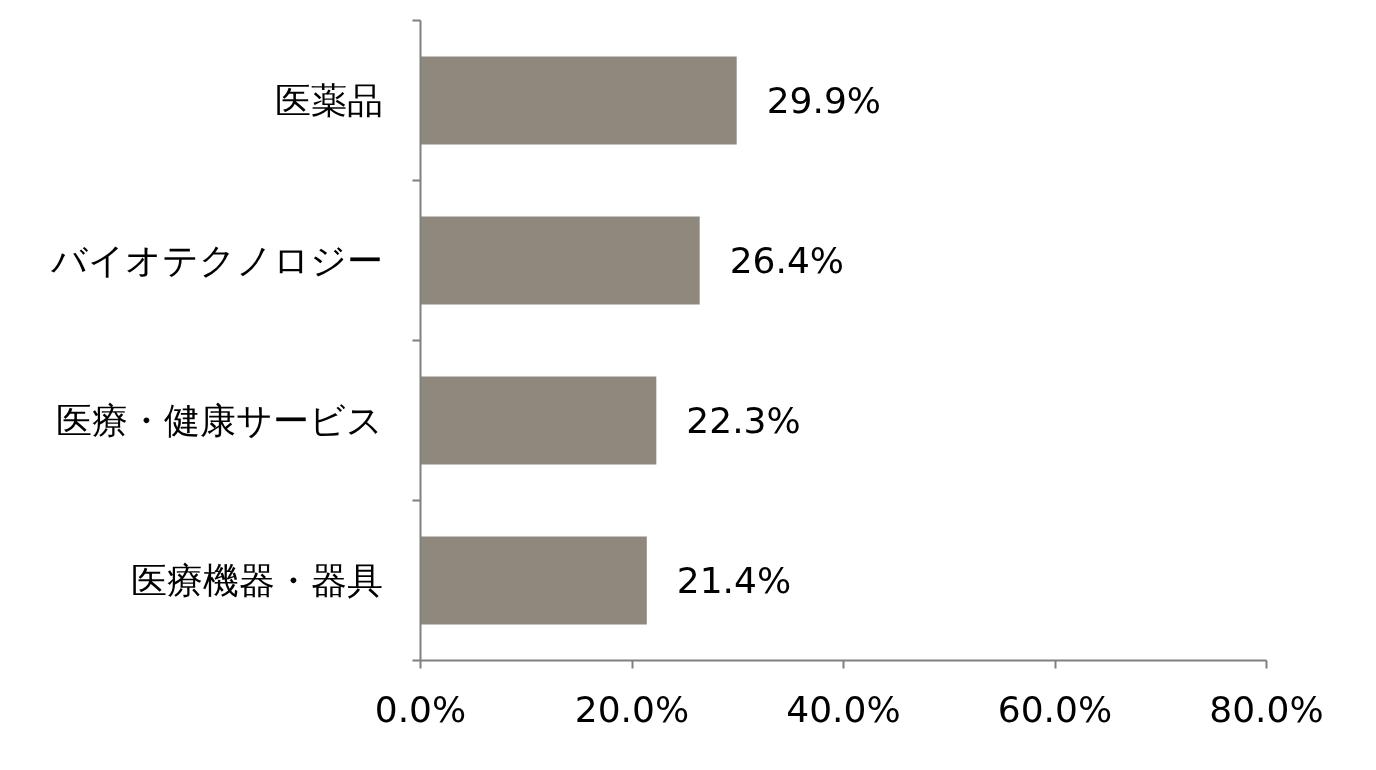  I want to click on data-label: 21.4%, so click(734, 580).